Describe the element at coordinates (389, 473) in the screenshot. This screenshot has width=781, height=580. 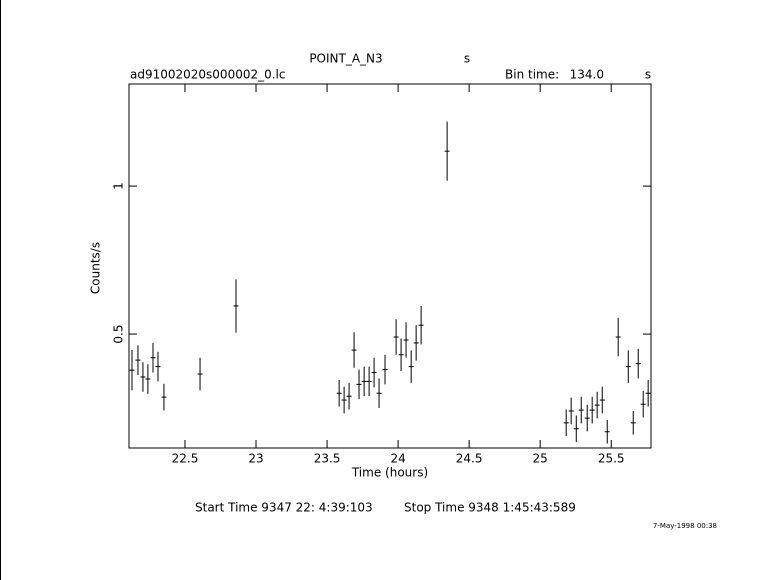
I see `x-axis-label: Time (hours)` at that location.